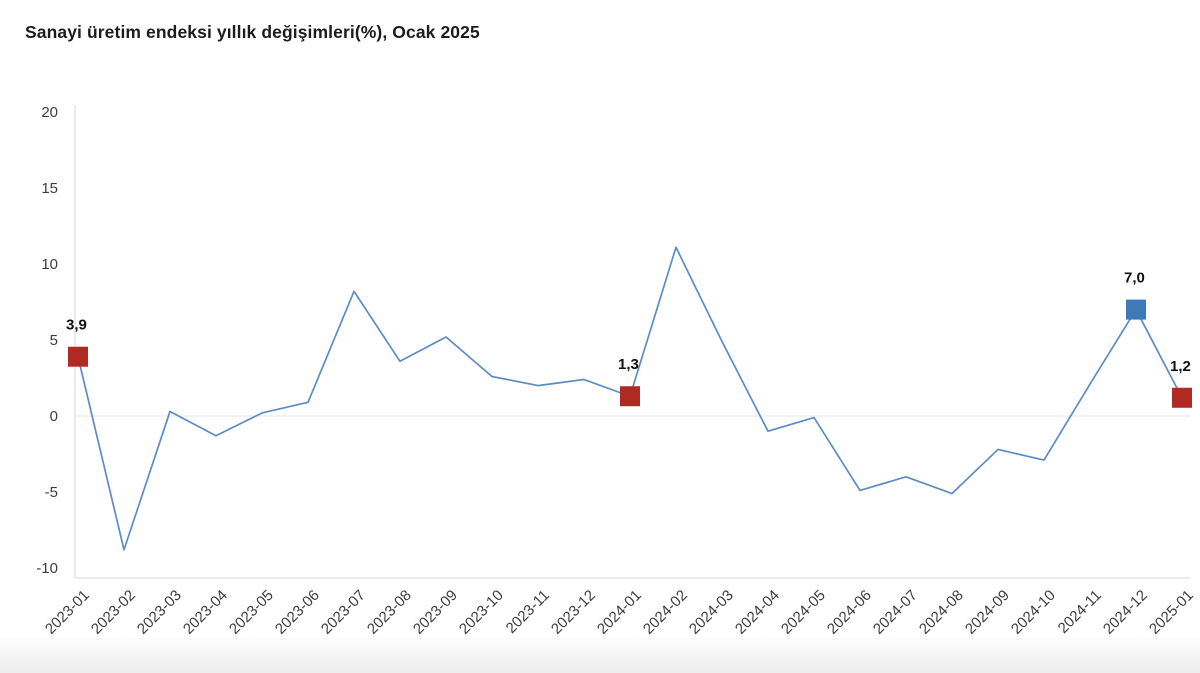 The image size is (1200, 673). I want to click on x-tick-label: 2023-10, so click(481, 612).